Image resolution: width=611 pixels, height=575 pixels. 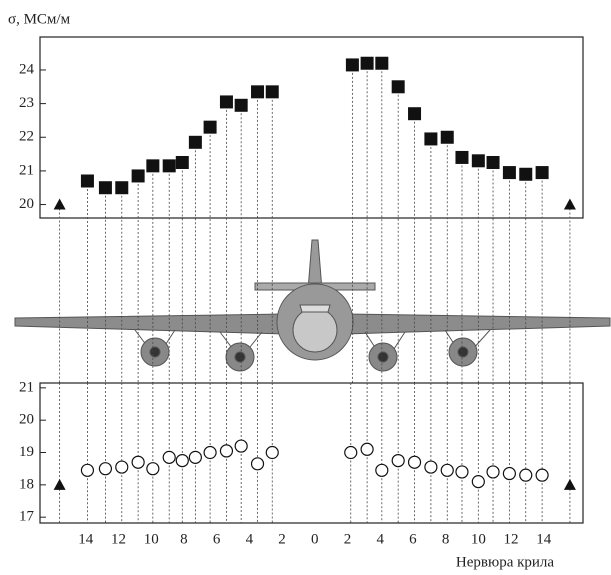 What do you see at coordinates (39, 19) in the screenshot?
I see `y-axis-label: σ, МСм/м` at bounding box center [39, 19].